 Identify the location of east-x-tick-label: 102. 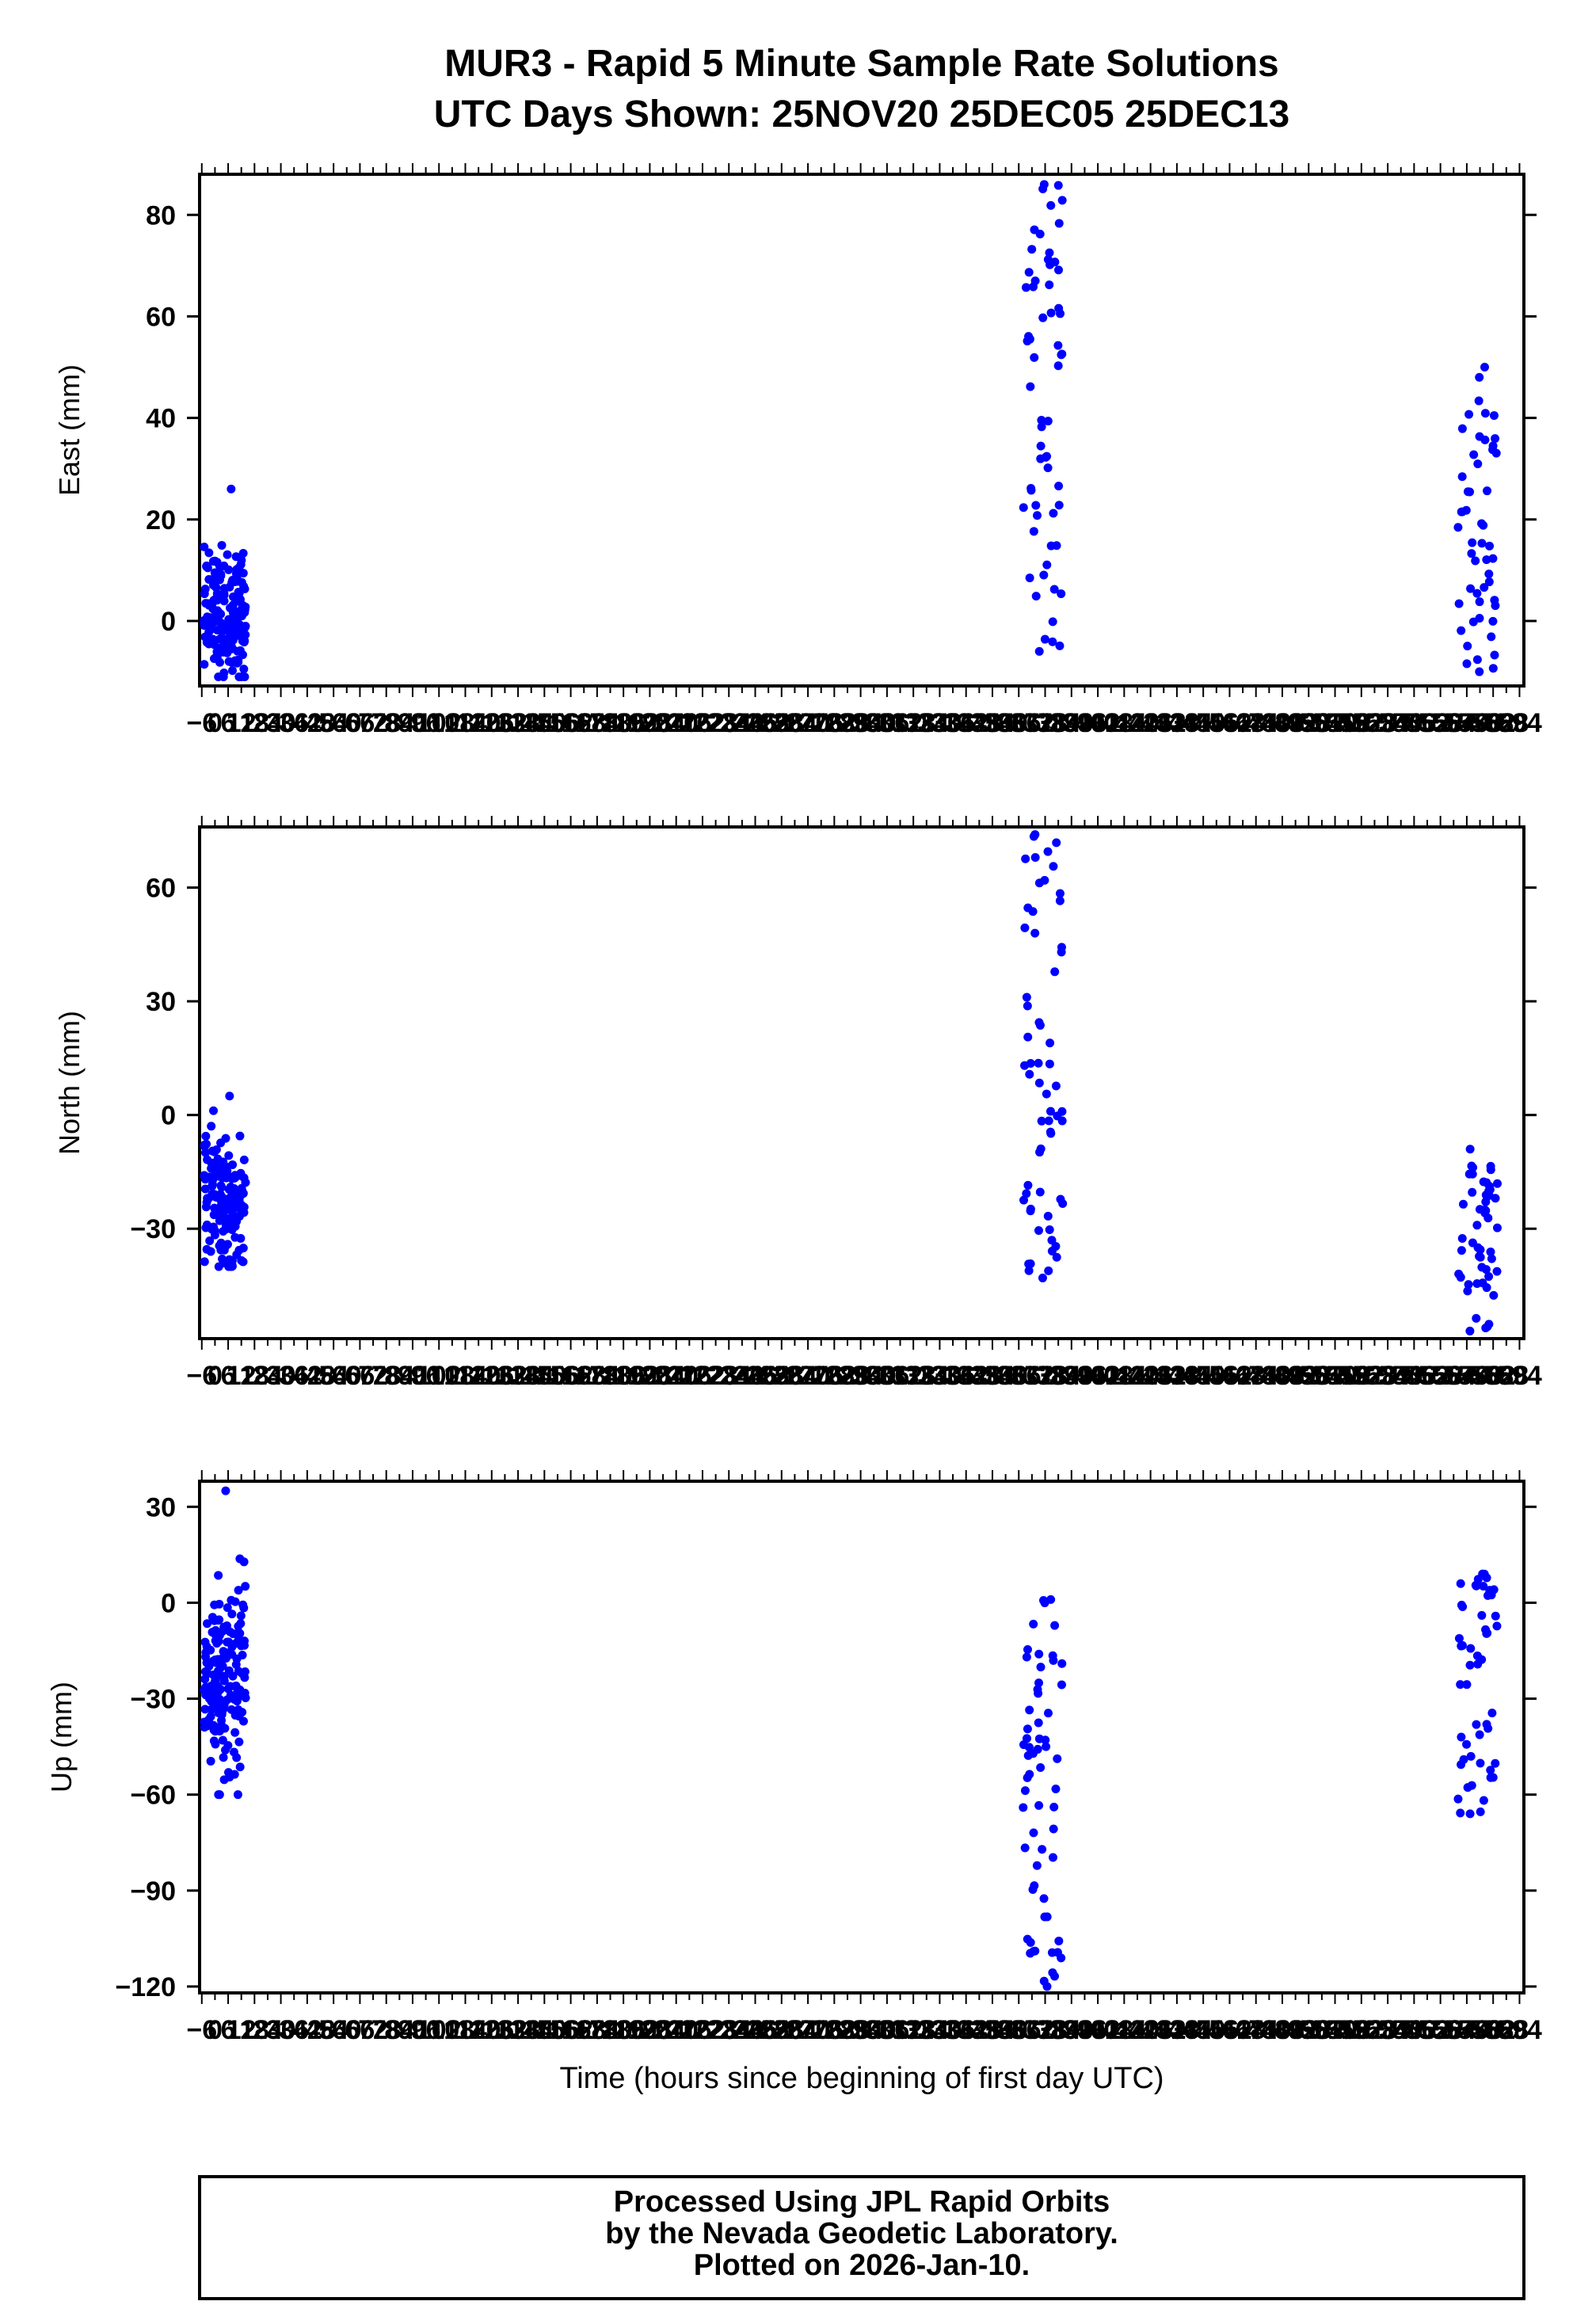
(439, 723).